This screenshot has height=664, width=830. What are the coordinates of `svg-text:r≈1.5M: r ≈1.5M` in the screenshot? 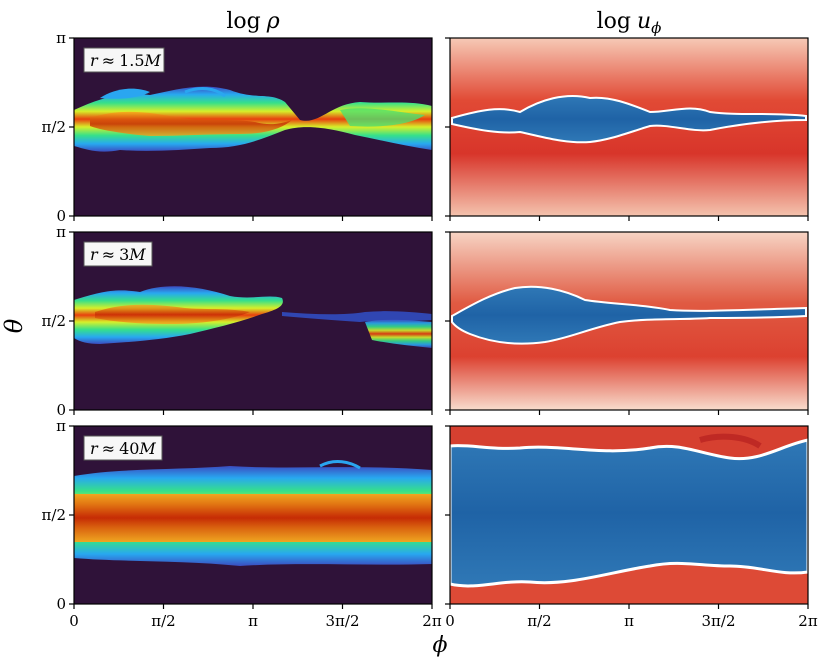 It's located at (126, 60).